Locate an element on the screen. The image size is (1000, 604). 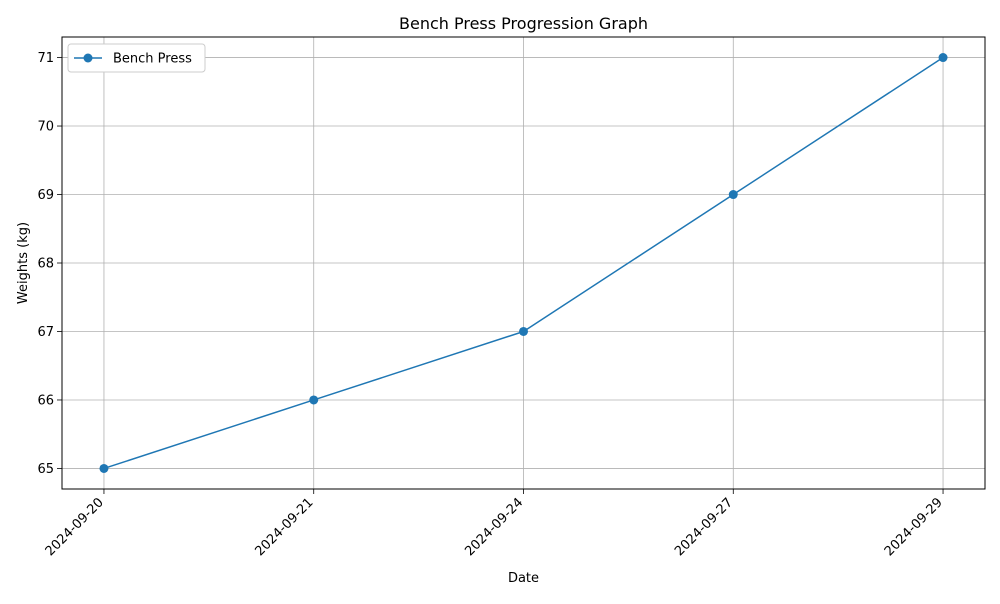
legend-entry-label: Bench Press is located at coordinates (152, 59).